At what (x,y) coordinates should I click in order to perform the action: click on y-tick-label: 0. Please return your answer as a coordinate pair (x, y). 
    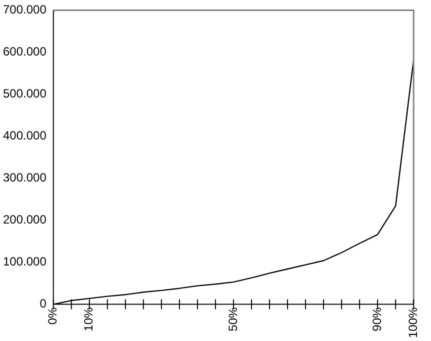
    Looking at the image, I should click on (43, 303).